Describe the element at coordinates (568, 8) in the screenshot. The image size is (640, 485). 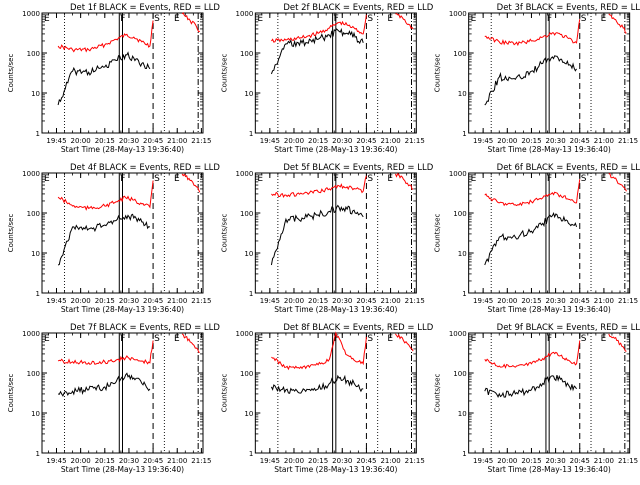
I see `chart-title: Det 3f BLACK = Events, RED = LLD` at that location.